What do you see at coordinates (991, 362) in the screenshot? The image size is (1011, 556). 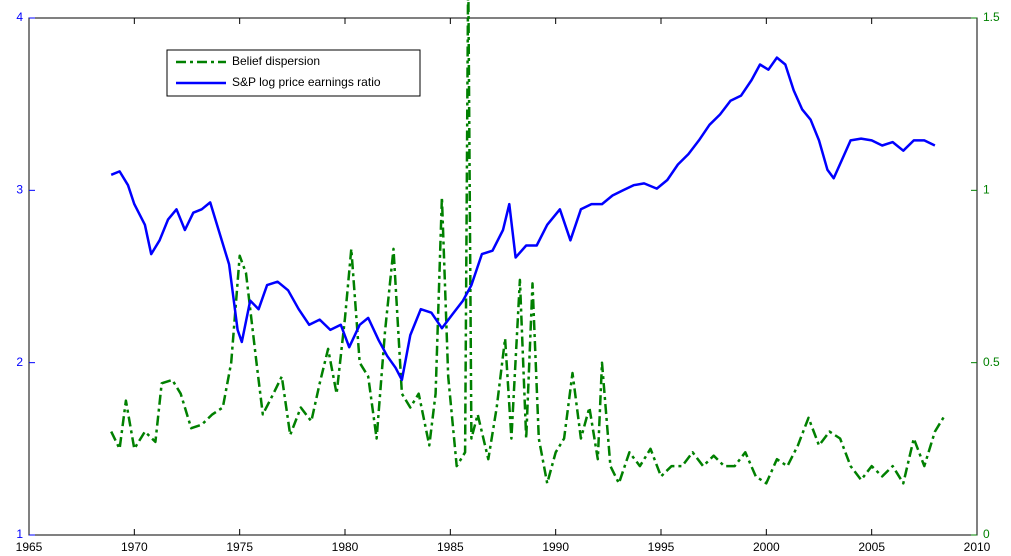 I see `y2-tick-label: 0.5` at bounding box center [991, 362].